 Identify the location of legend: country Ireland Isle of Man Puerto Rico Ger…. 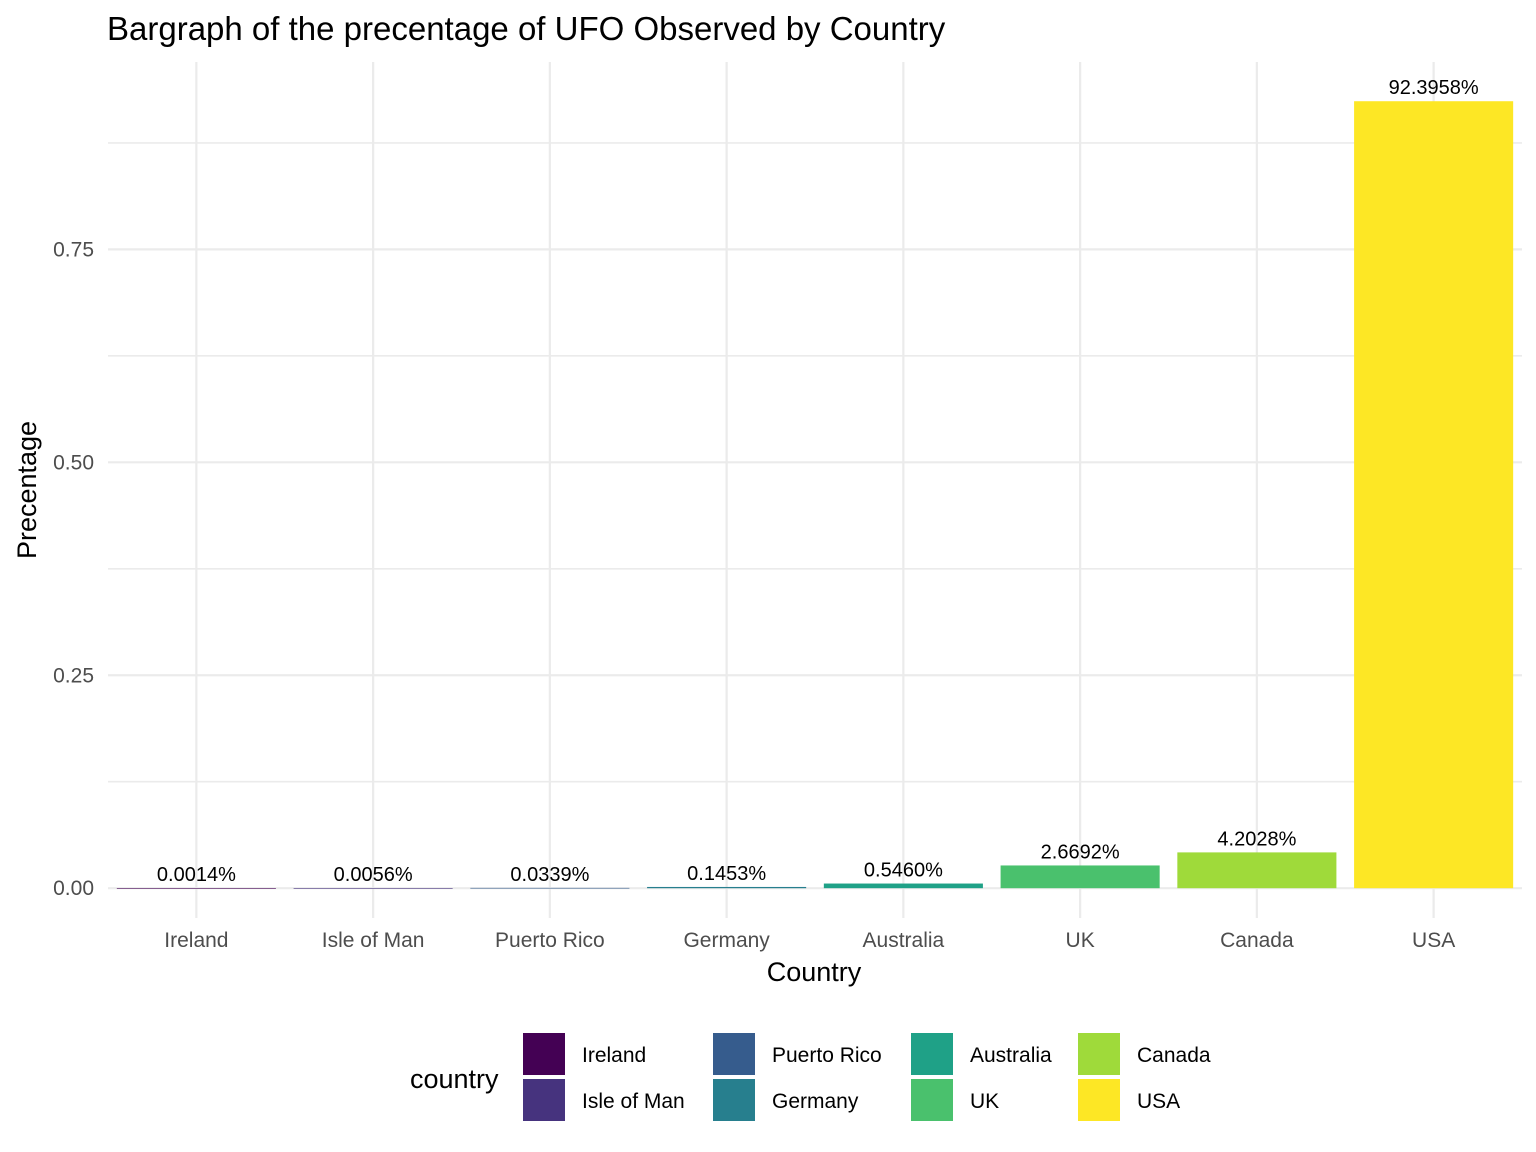
(810, 1077).